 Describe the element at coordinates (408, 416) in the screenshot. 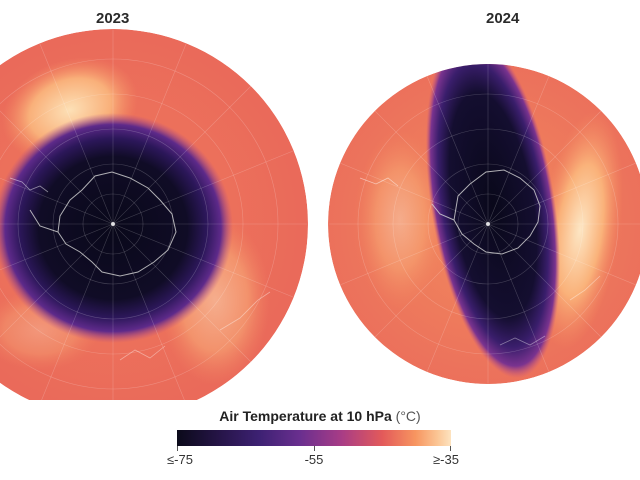

I see `legend-unit: (°C)` at that location.